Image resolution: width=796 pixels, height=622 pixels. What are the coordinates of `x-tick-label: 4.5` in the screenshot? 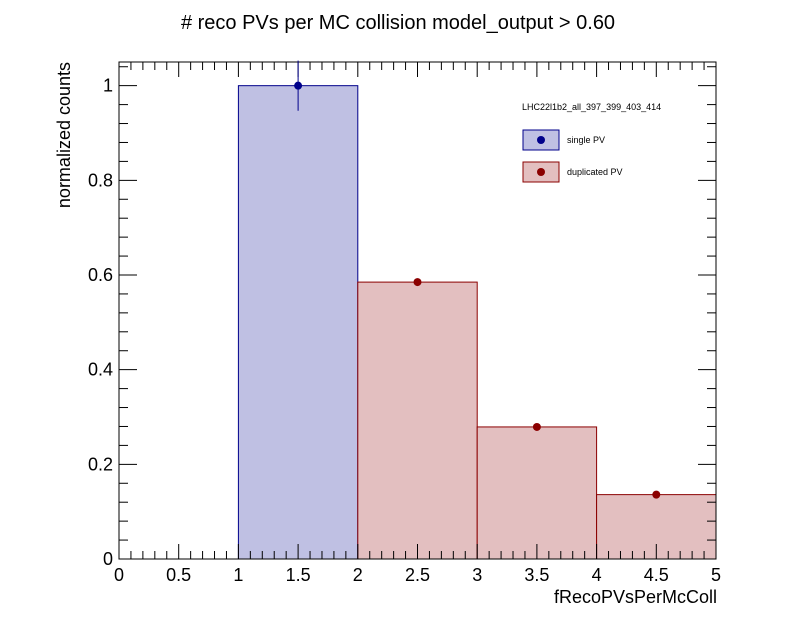 It's located at (656, 575).